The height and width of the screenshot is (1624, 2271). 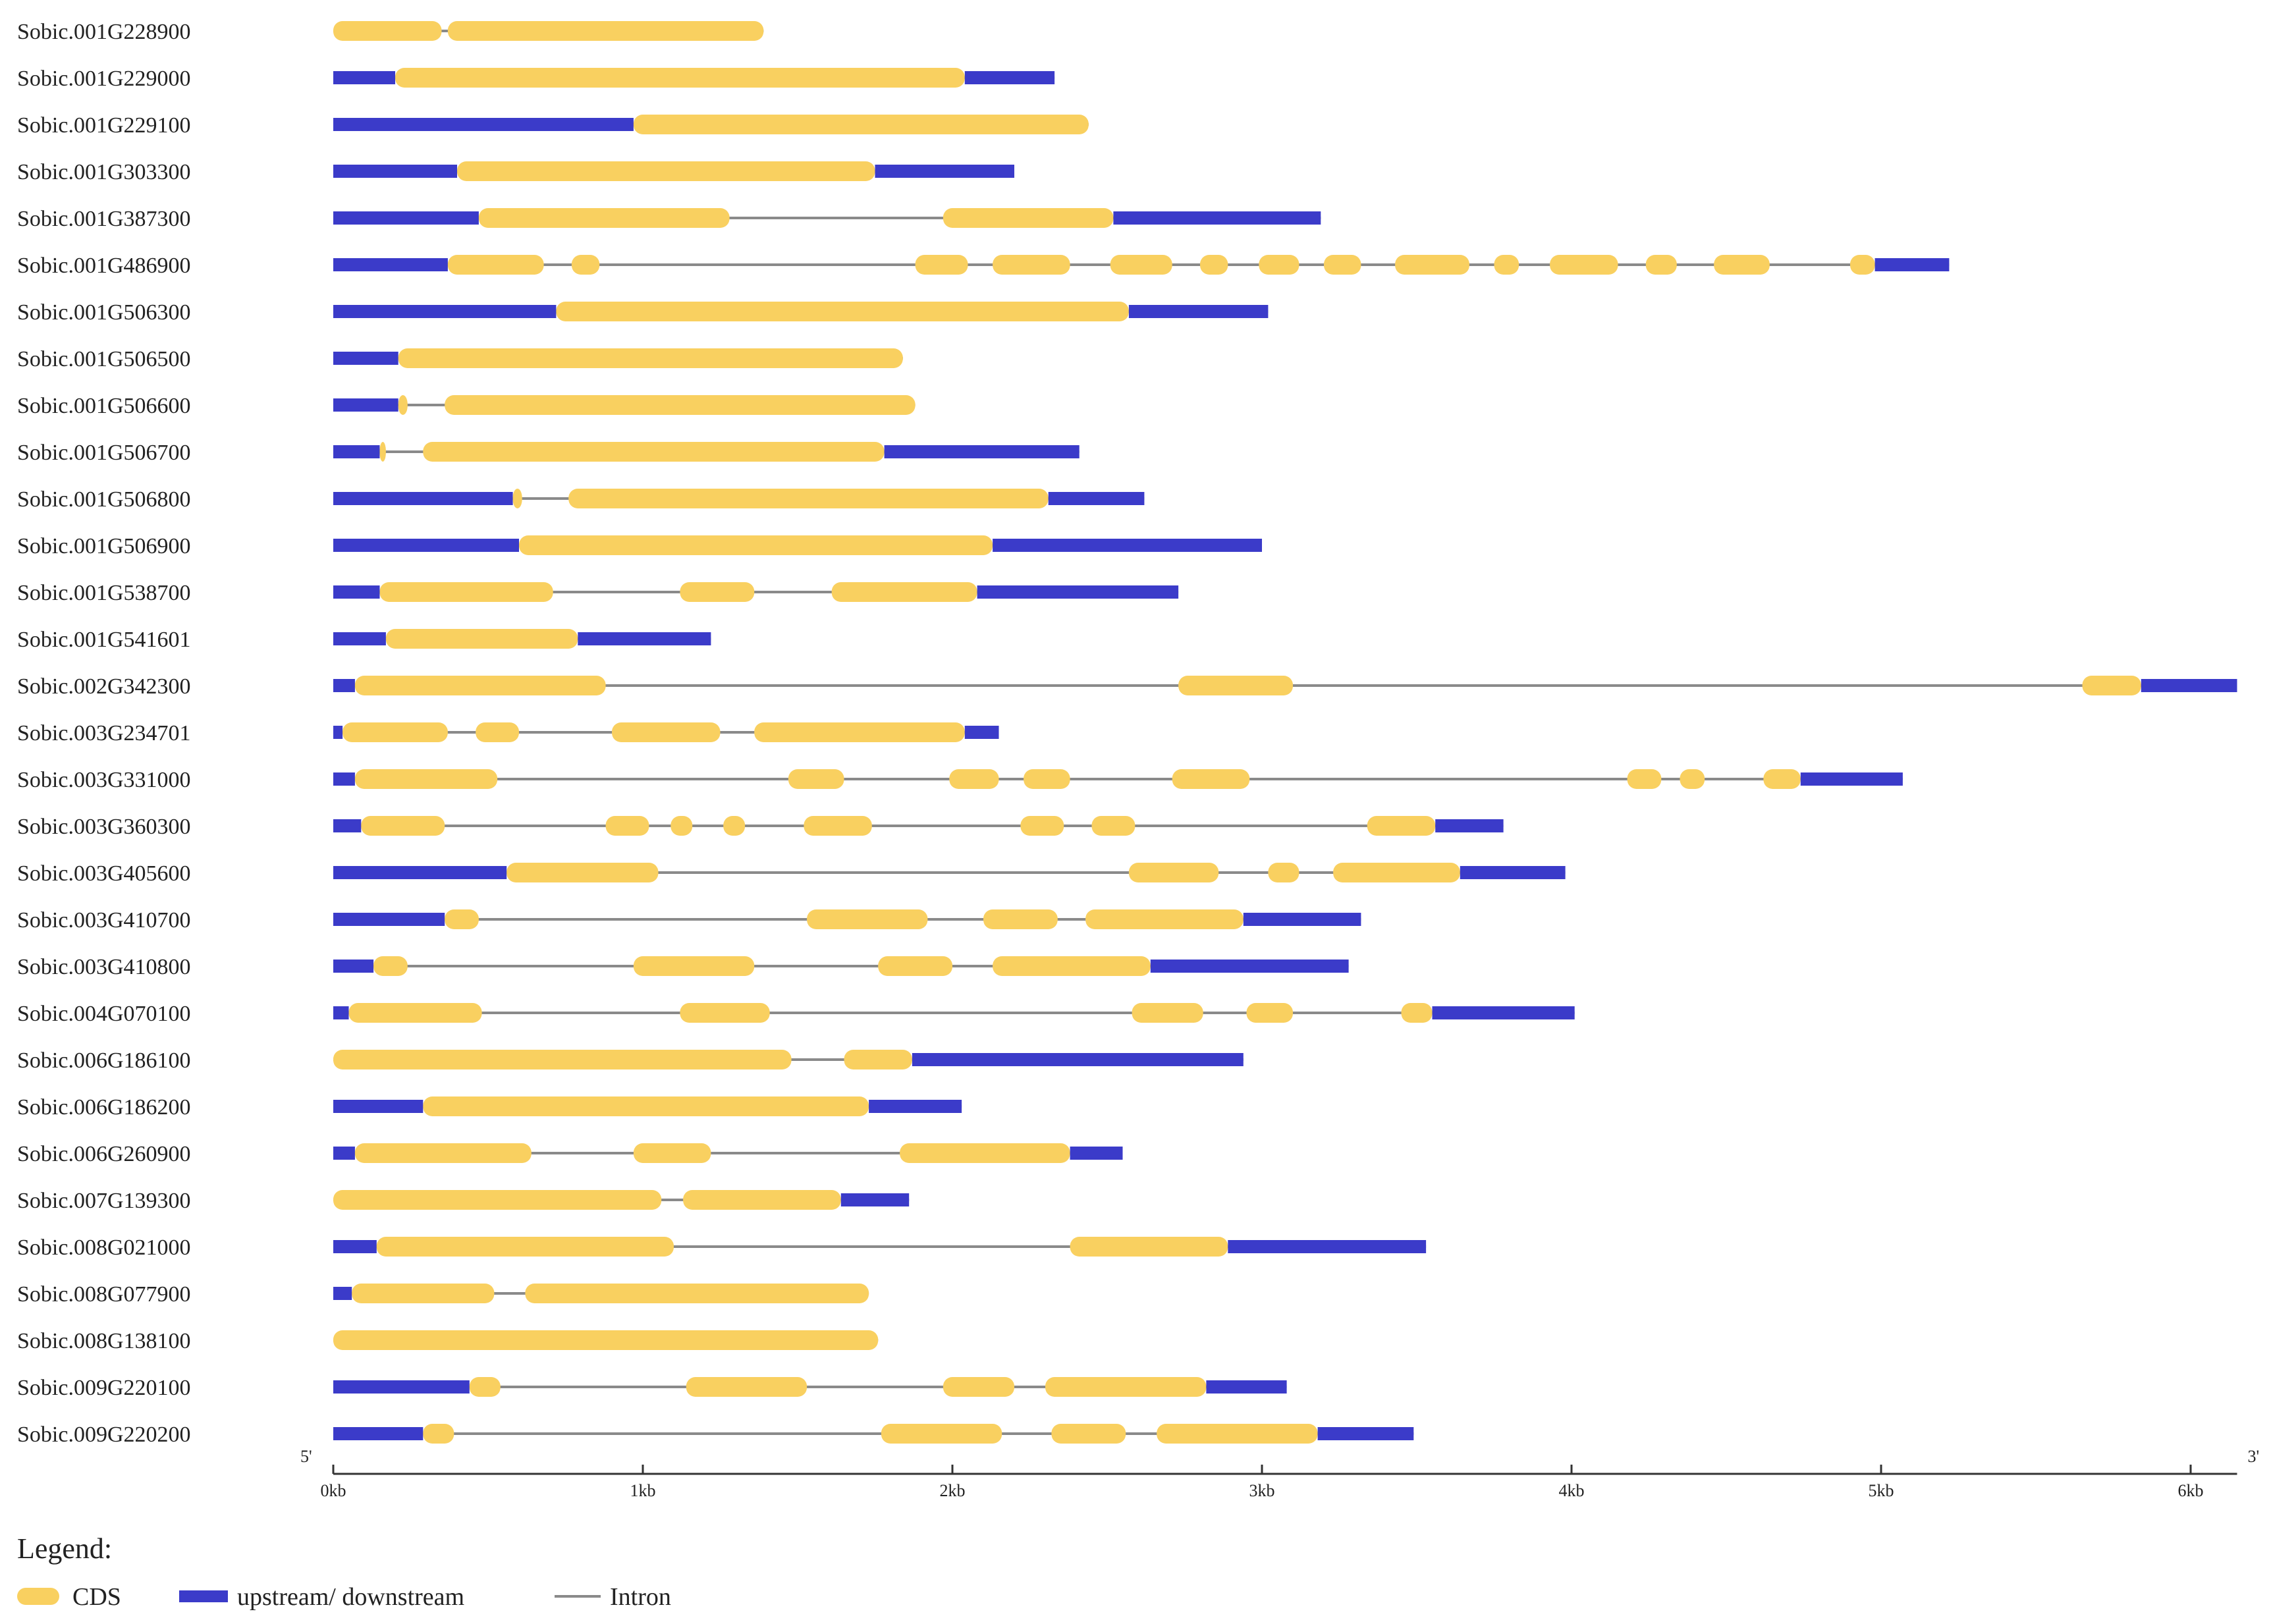 What do you see at coordinates (104, 1154) in the screenshot?
I see `gene-name: Sobic.006G260900` at bounding box center [104, 1154].